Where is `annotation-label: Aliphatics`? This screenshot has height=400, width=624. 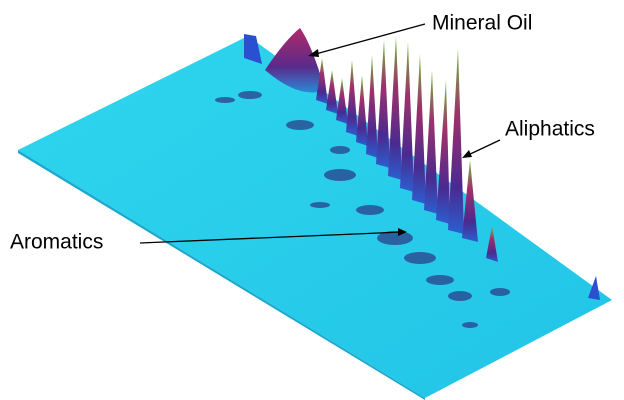 annotation-label: Aliphatics is located at coordinates (550, 129).